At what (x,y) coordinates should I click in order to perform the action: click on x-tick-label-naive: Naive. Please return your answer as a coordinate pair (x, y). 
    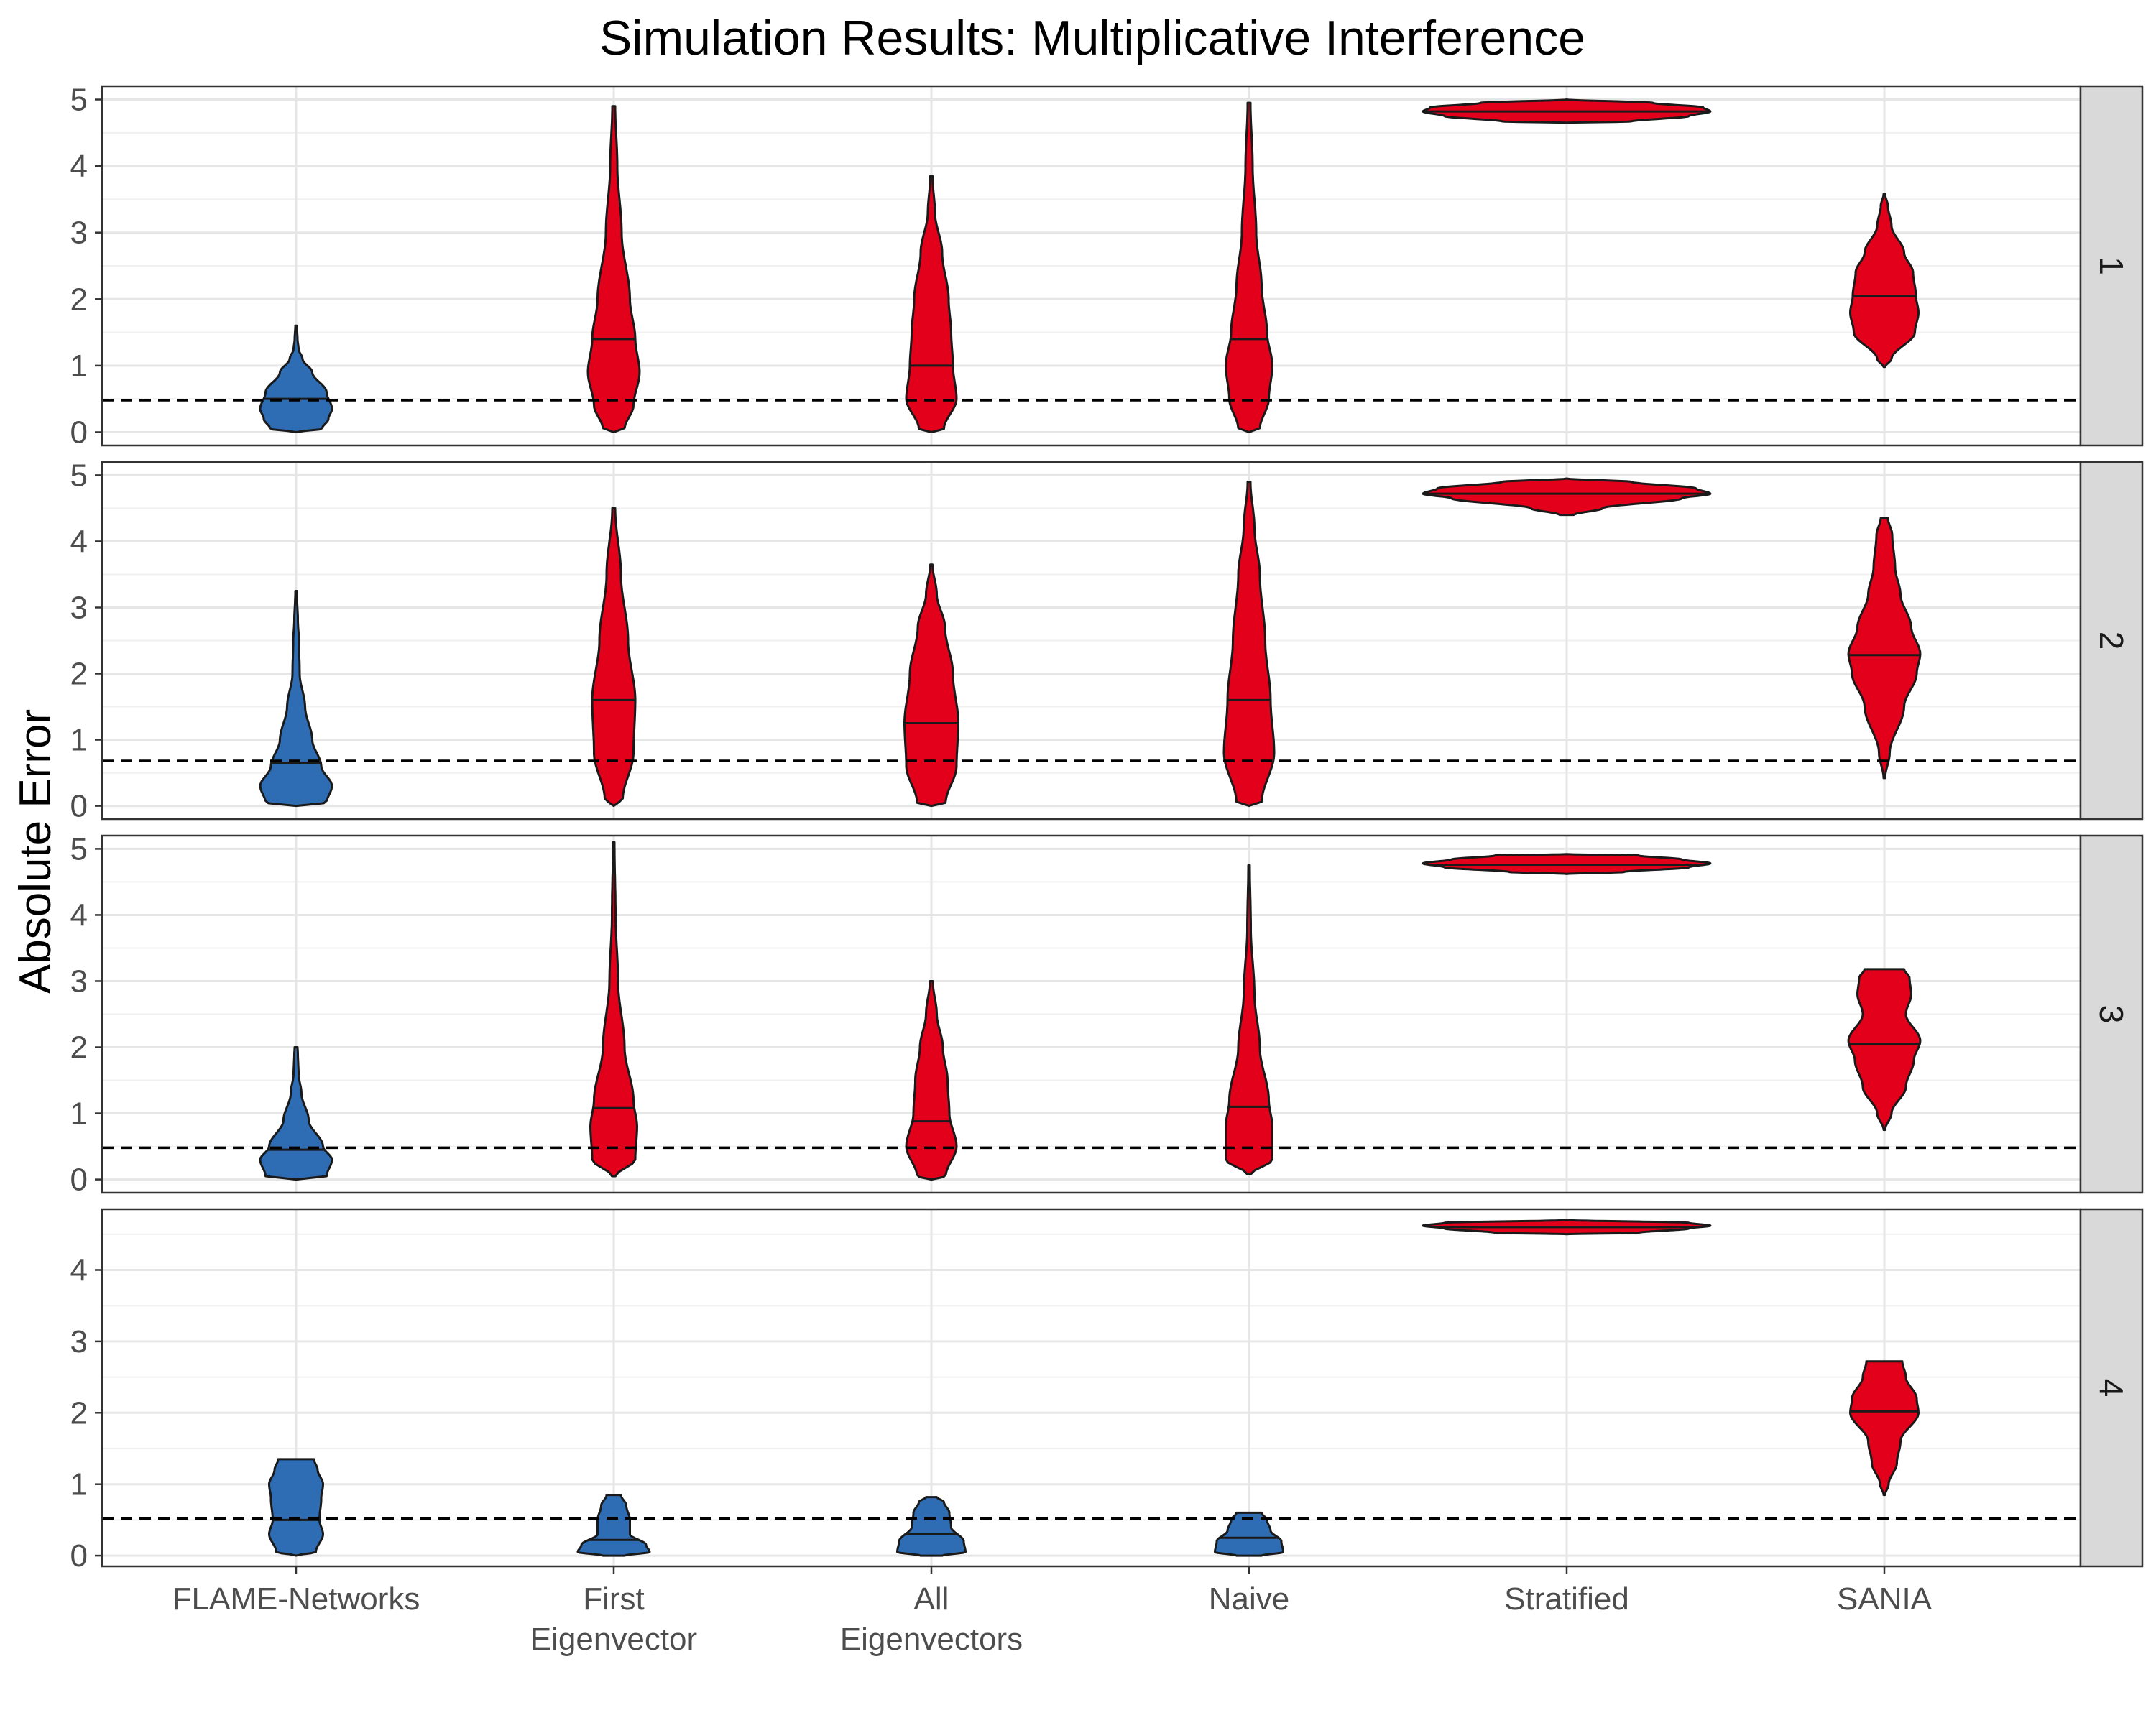
    Looking at the image, I should click on (1249, 1599).